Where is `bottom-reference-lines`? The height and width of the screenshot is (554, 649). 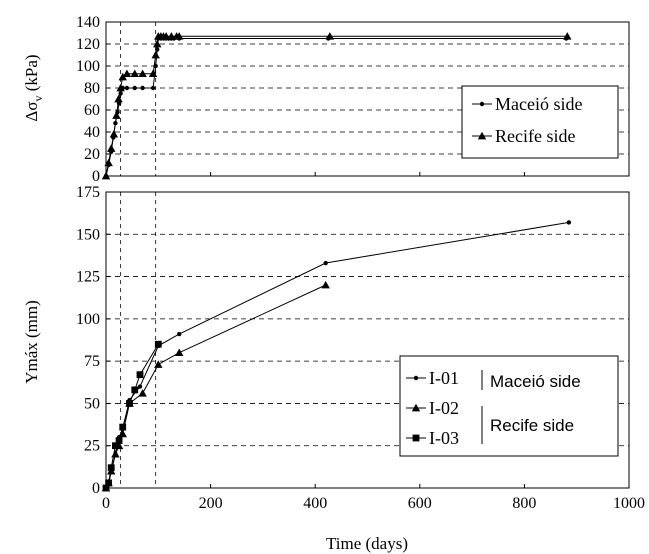 bottom-reference-lines is located at coordinates (138, 340).